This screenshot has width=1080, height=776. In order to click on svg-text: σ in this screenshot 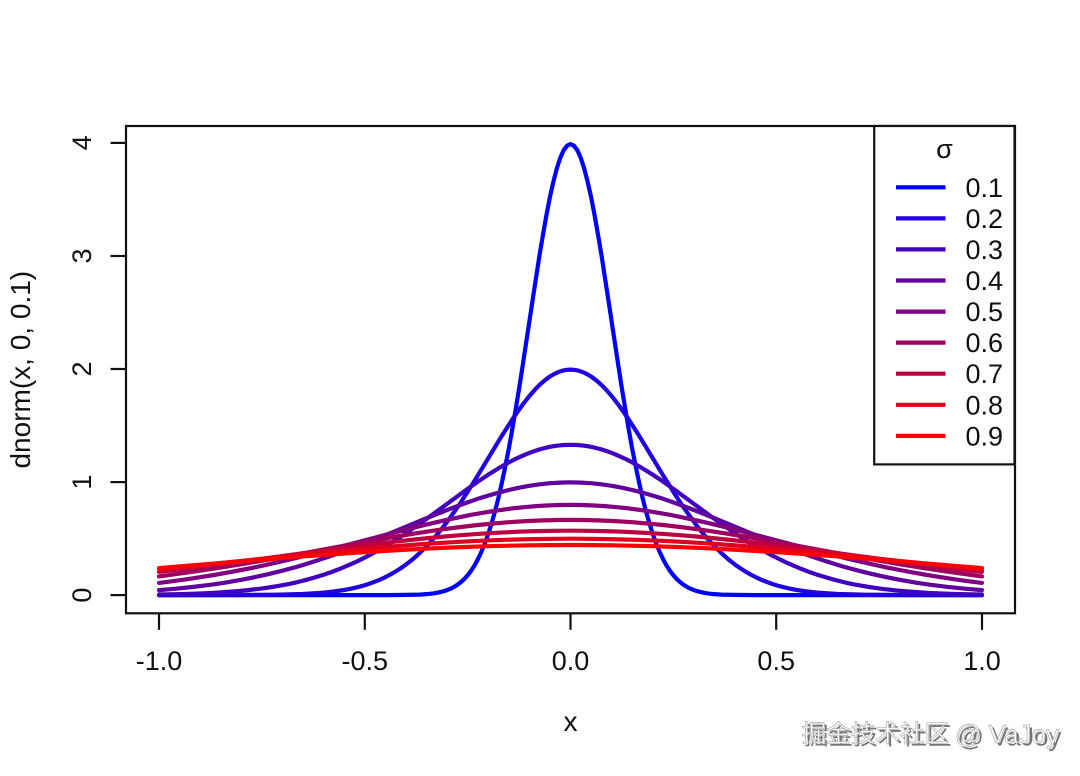, I will do `click(944, 149)`.